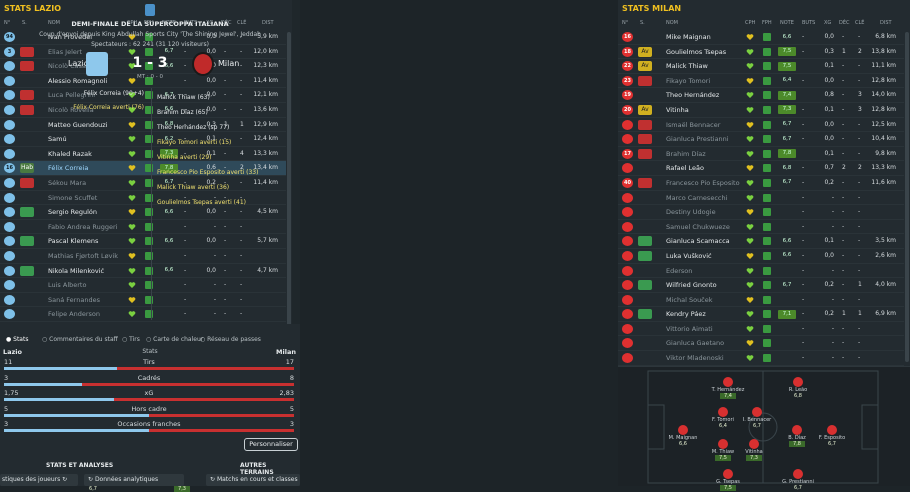  I want to click on table-row: Sergio Regulón 6,6-0,0- -4,5 km, so click(143, 212).